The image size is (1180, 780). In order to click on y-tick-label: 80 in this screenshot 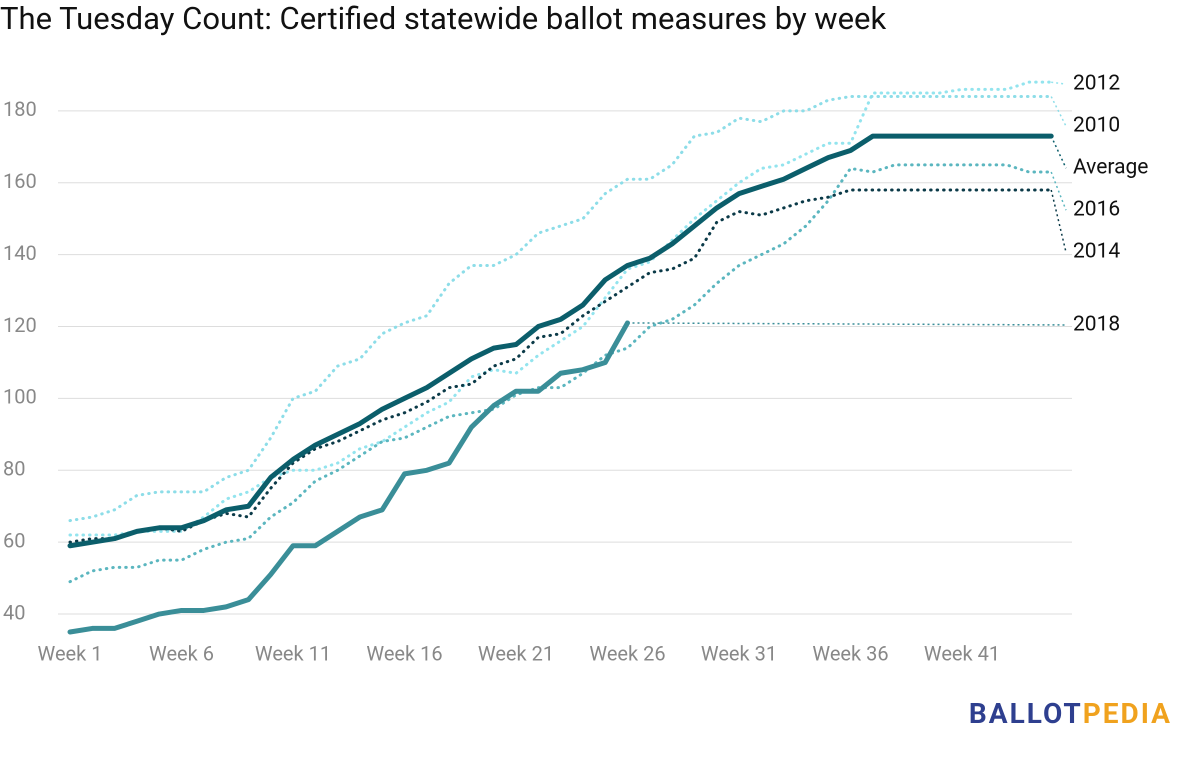, I will do `click(14, 469)`.